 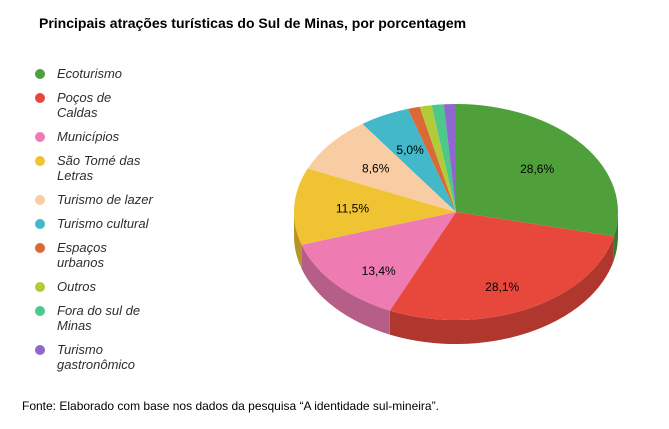 What do you see at coordinates (88, 136) in the screenshot?
I see `legend-item-label: Municípios` at bounding box center [88, 136].